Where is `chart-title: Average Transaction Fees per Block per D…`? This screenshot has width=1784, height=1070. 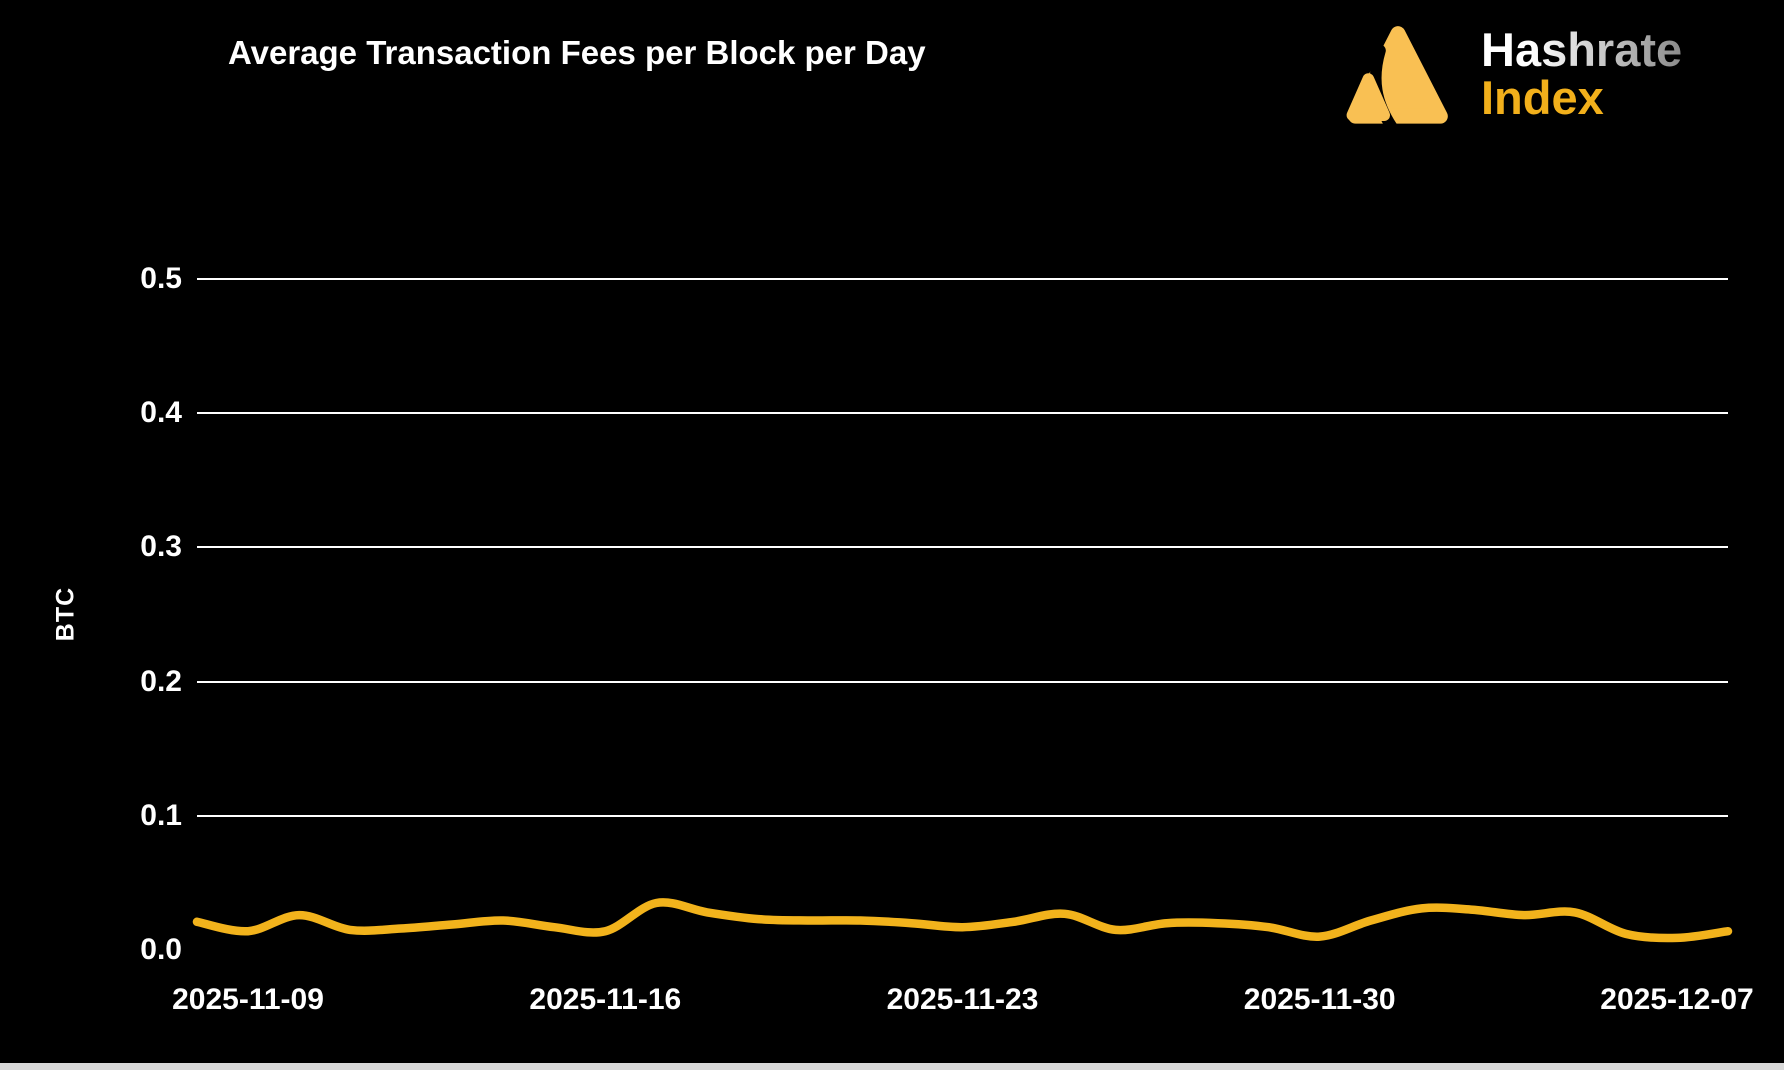 chart-title: Average Transaction Fees per Block per D… is located at coordinates (577, 52).